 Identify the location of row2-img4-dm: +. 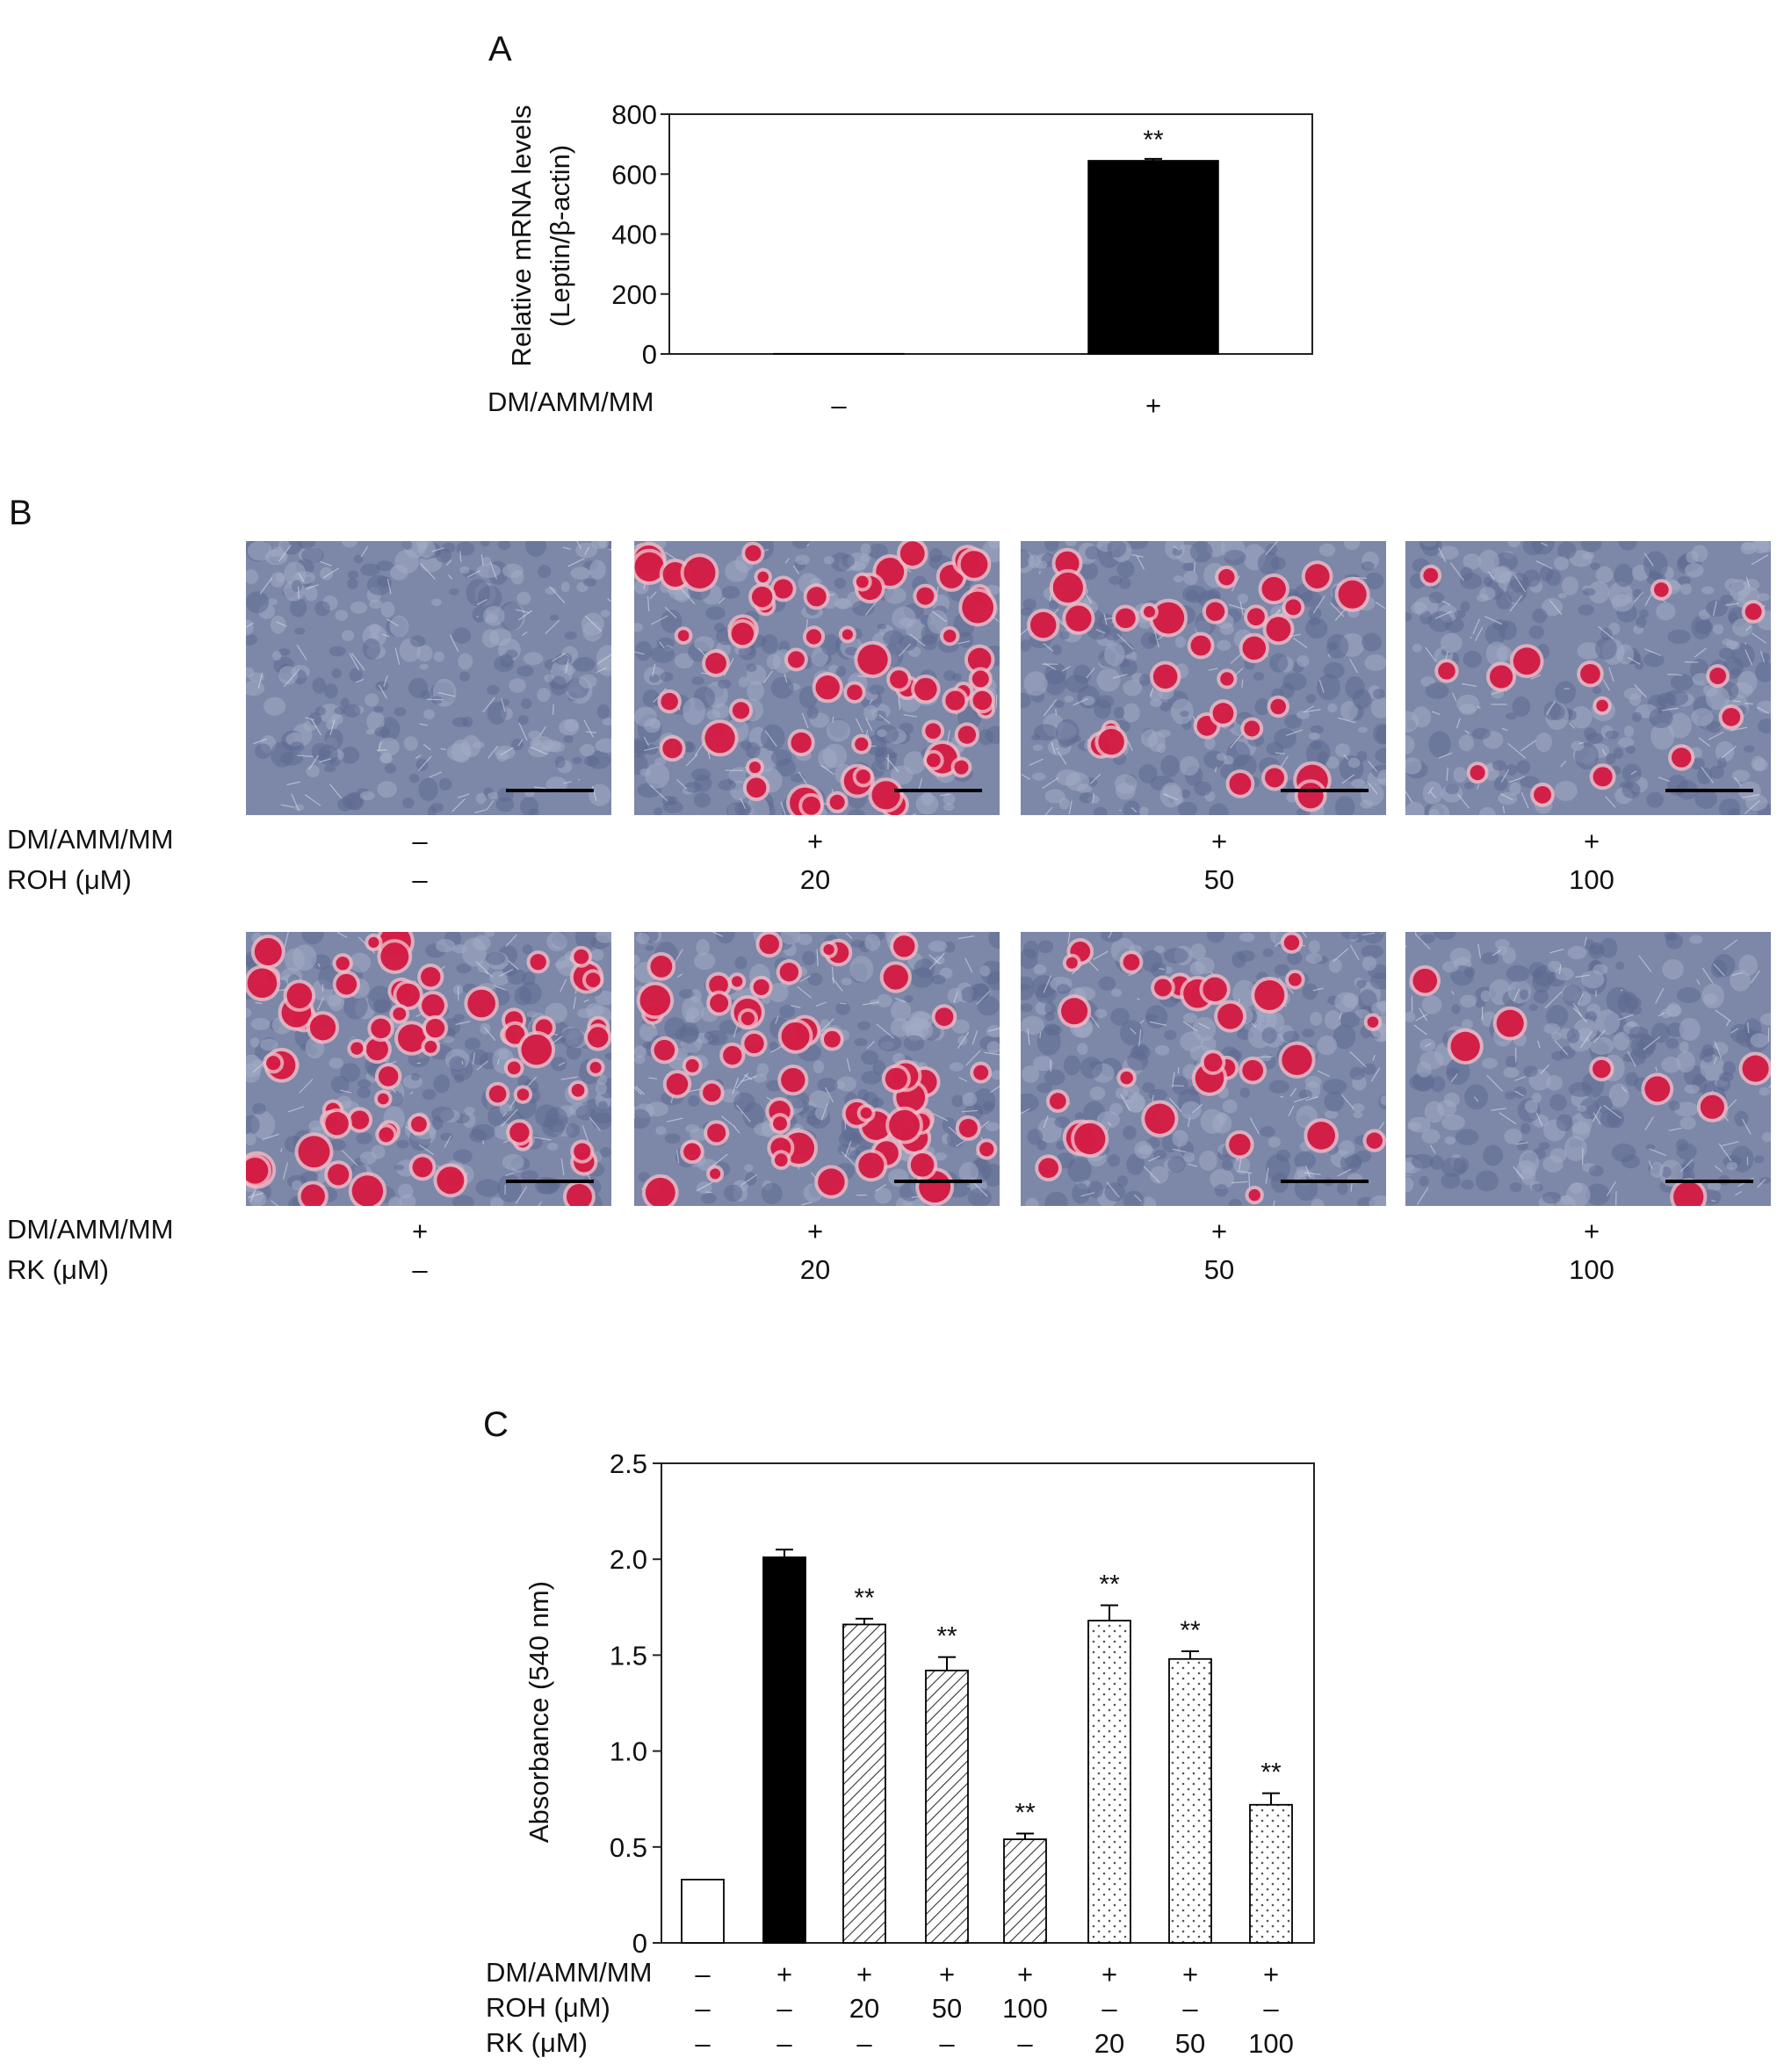
(1591, 1231).